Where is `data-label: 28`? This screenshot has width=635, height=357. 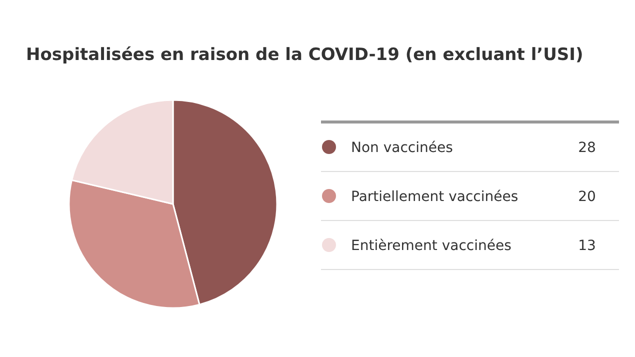 data-label: 28 is located at coordinates (587, 148).